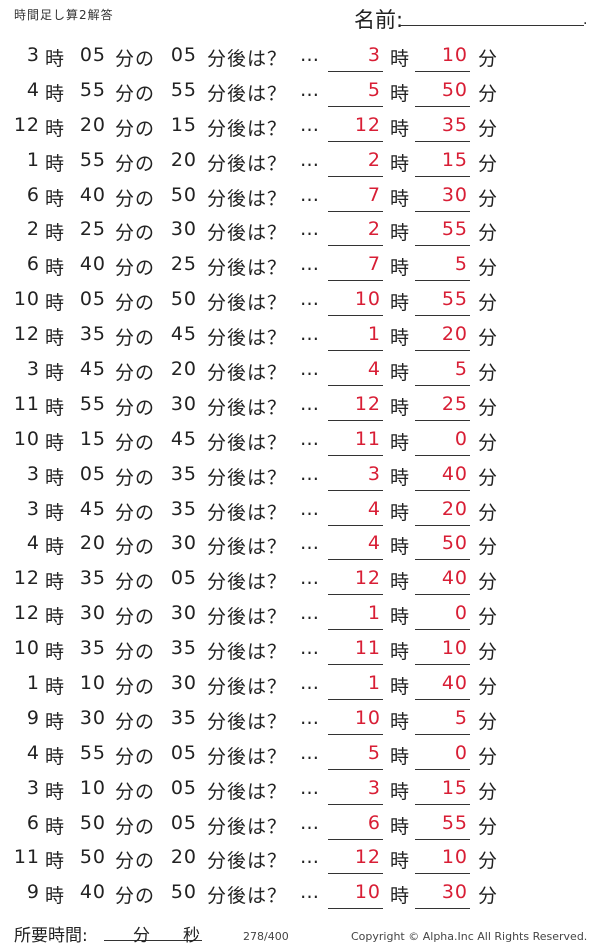 The width and height of the screenshot is (600, 949). I want to click on answer-hour: 6, so click(374, 822).